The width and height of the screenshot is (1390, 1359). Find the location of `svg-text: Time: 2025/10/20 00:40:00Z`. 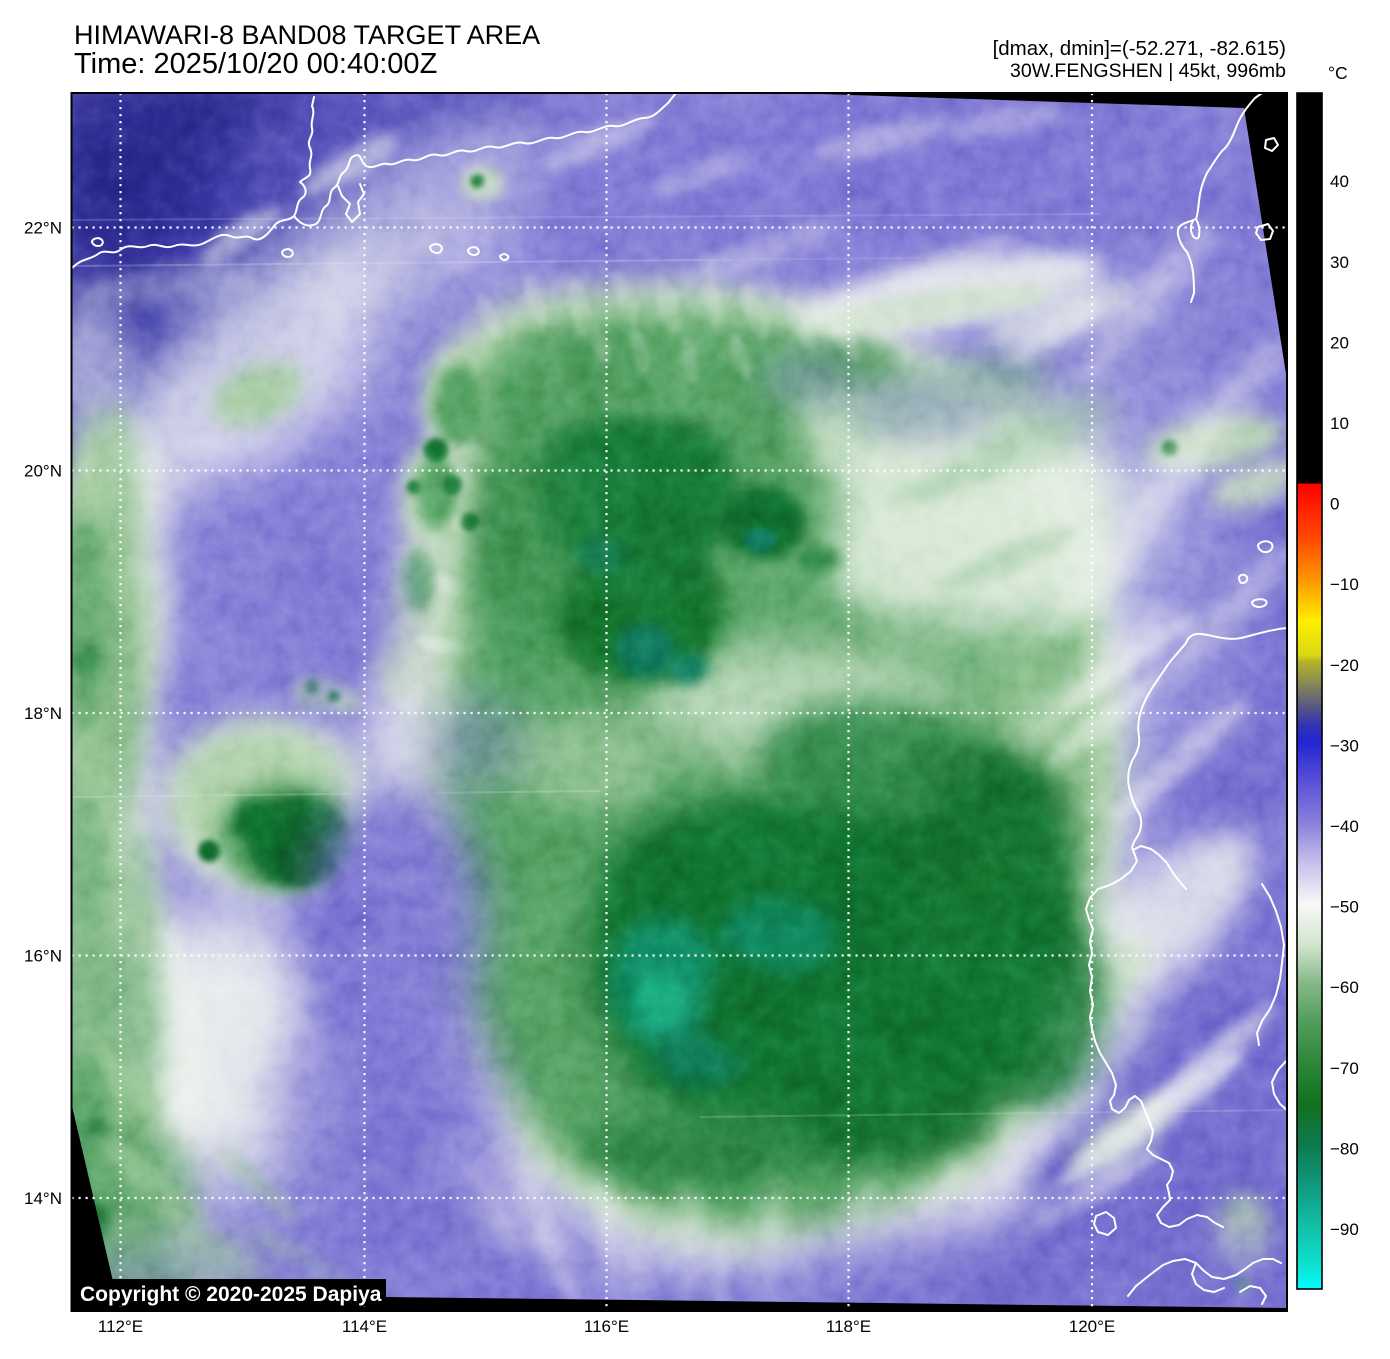

svg-text: Time: 2025/10/20 00:40:00Z is located at coordinates (255, 64).